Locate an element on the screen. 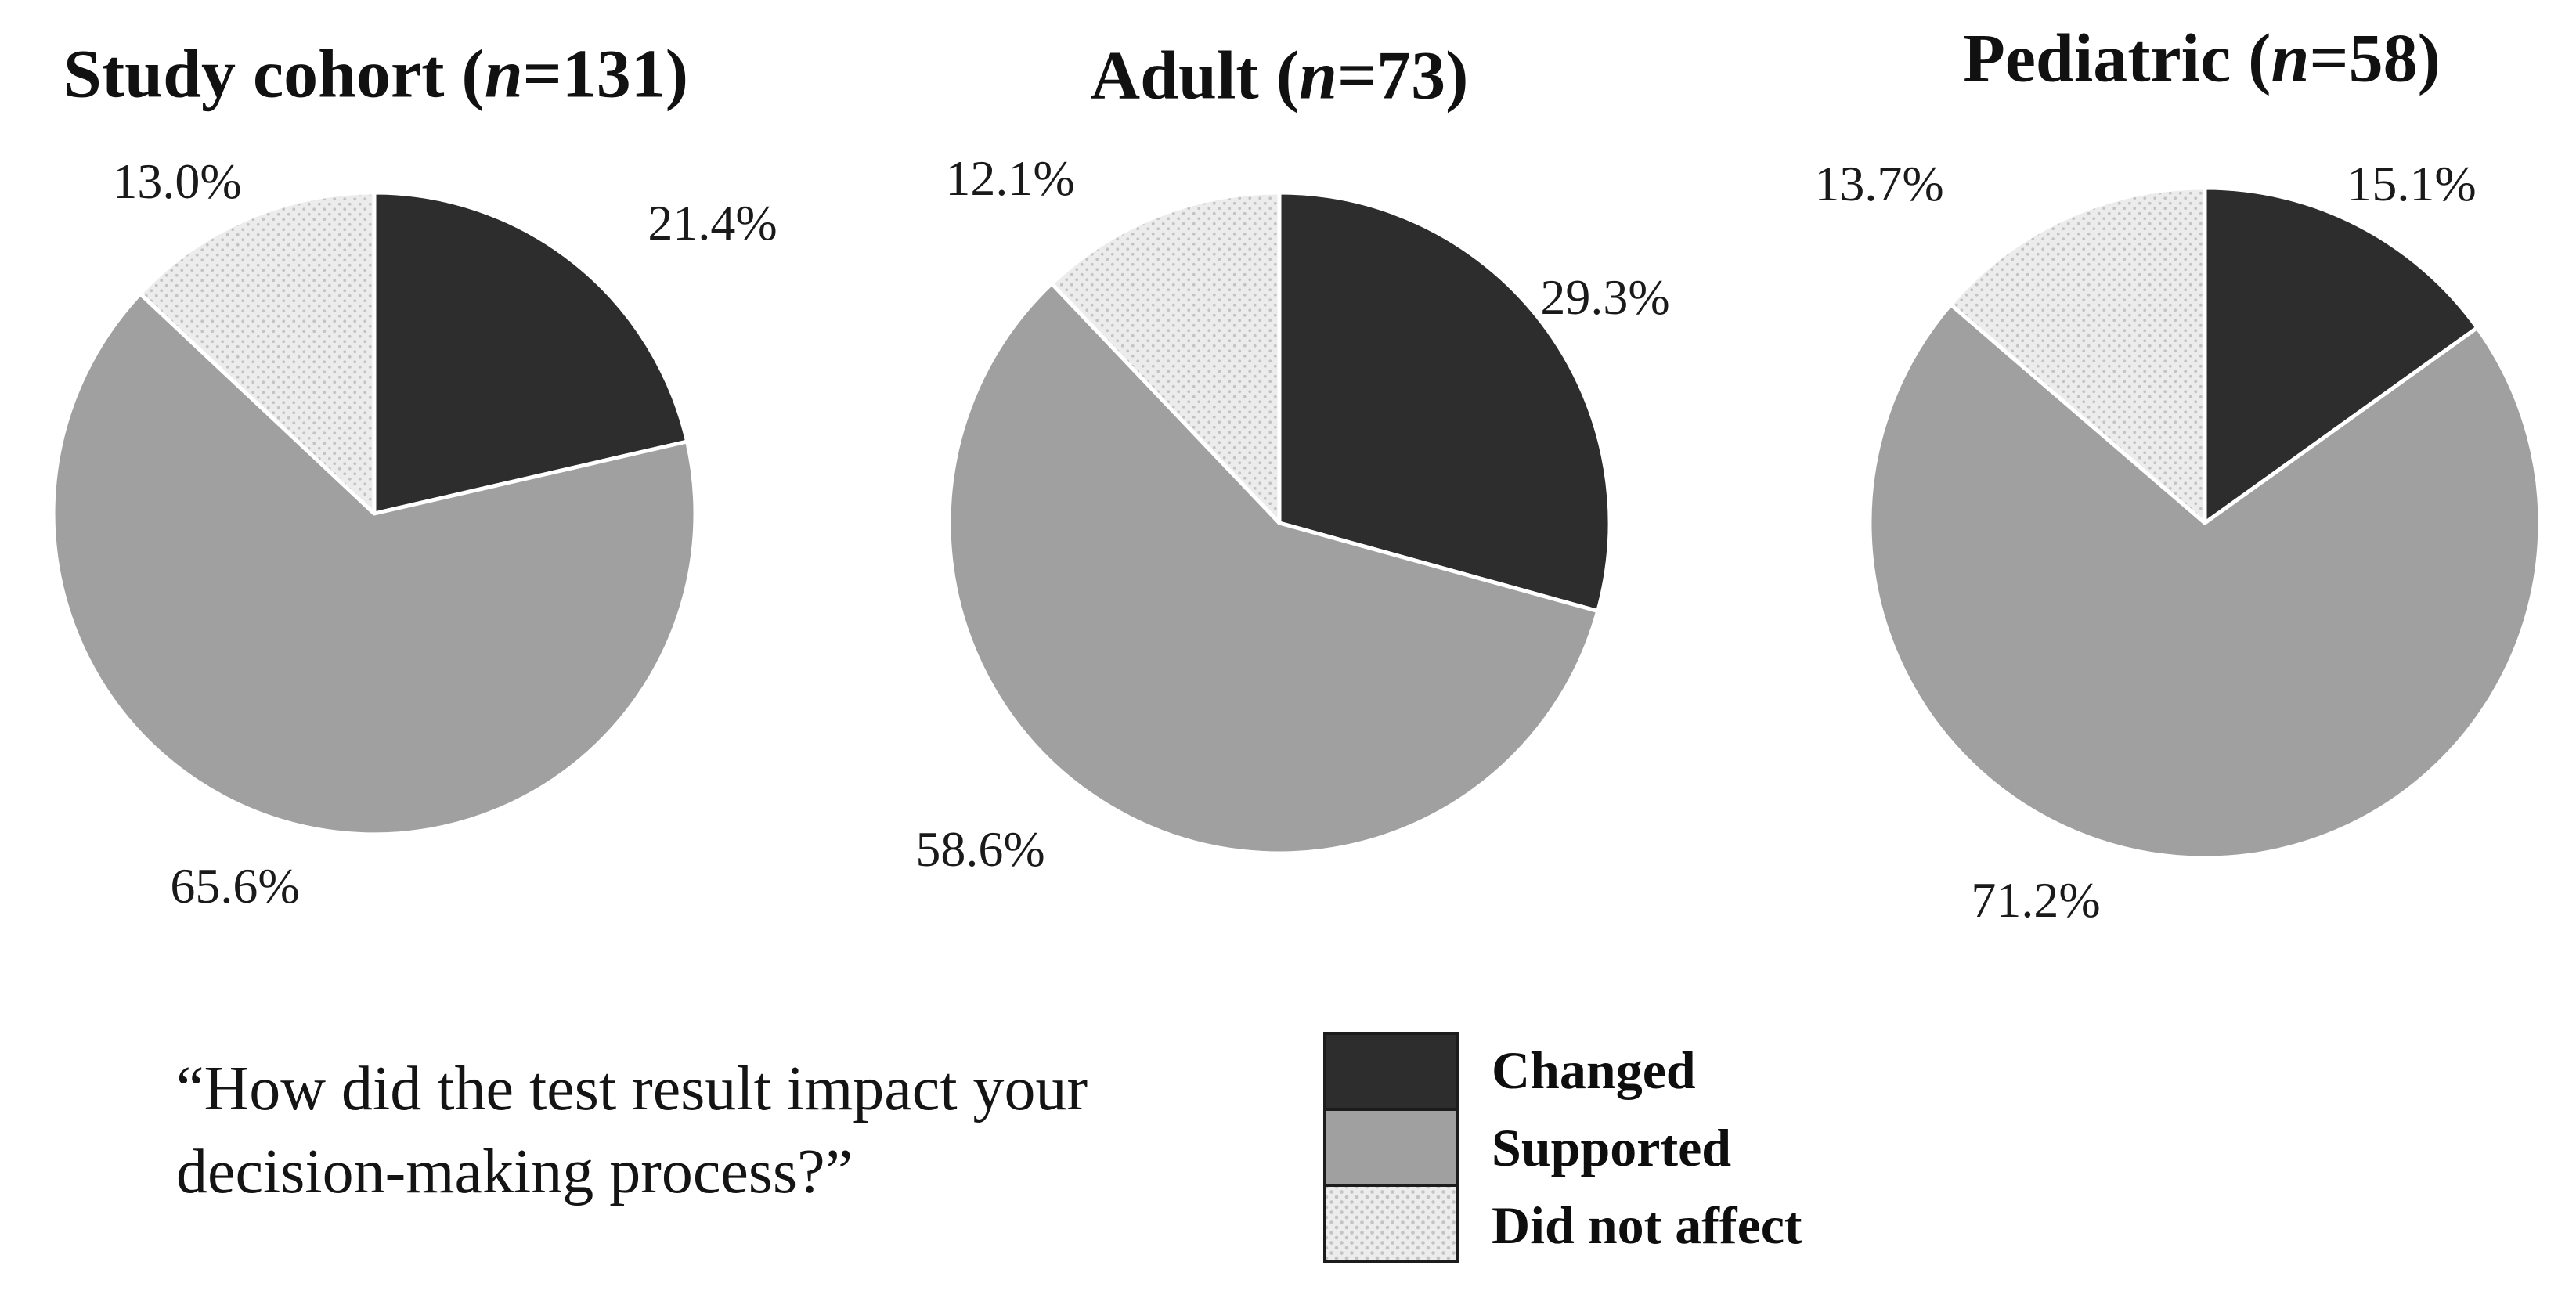 The height and width of the screenshot is (1316, 2576). pie1-title-suffix: =131) is located at coordinates (605, 74).